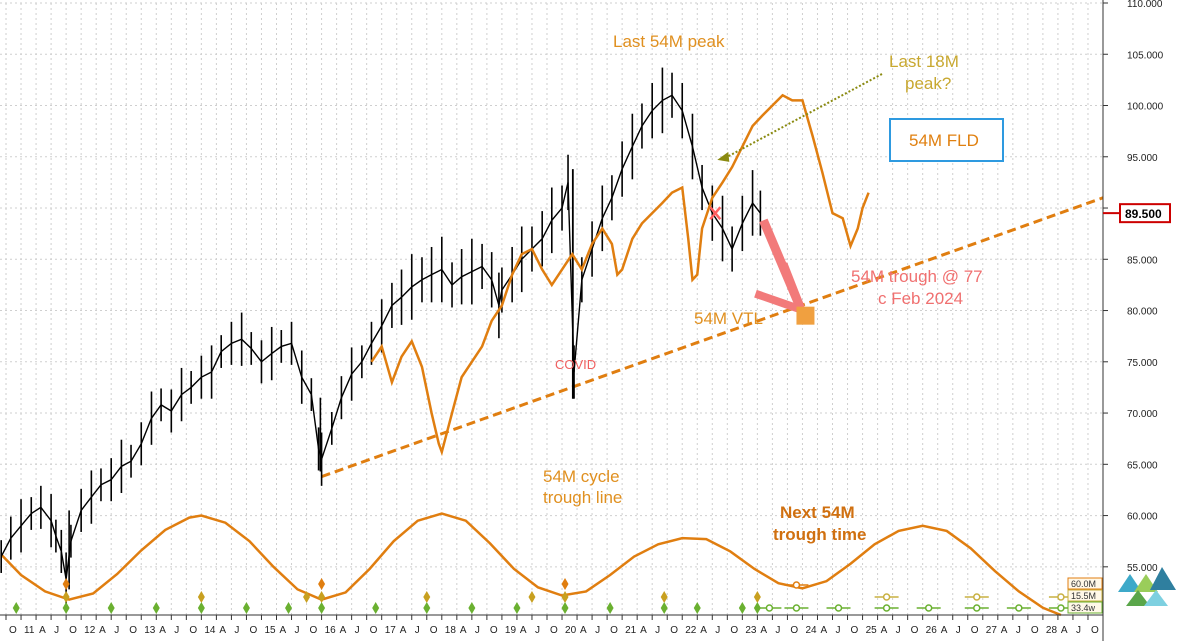 This screenshot has width=1182, height=641. Describe the element at coordinates (1145, 55) in the screenshot. I see `y-tick-label: 105.000` at that location.